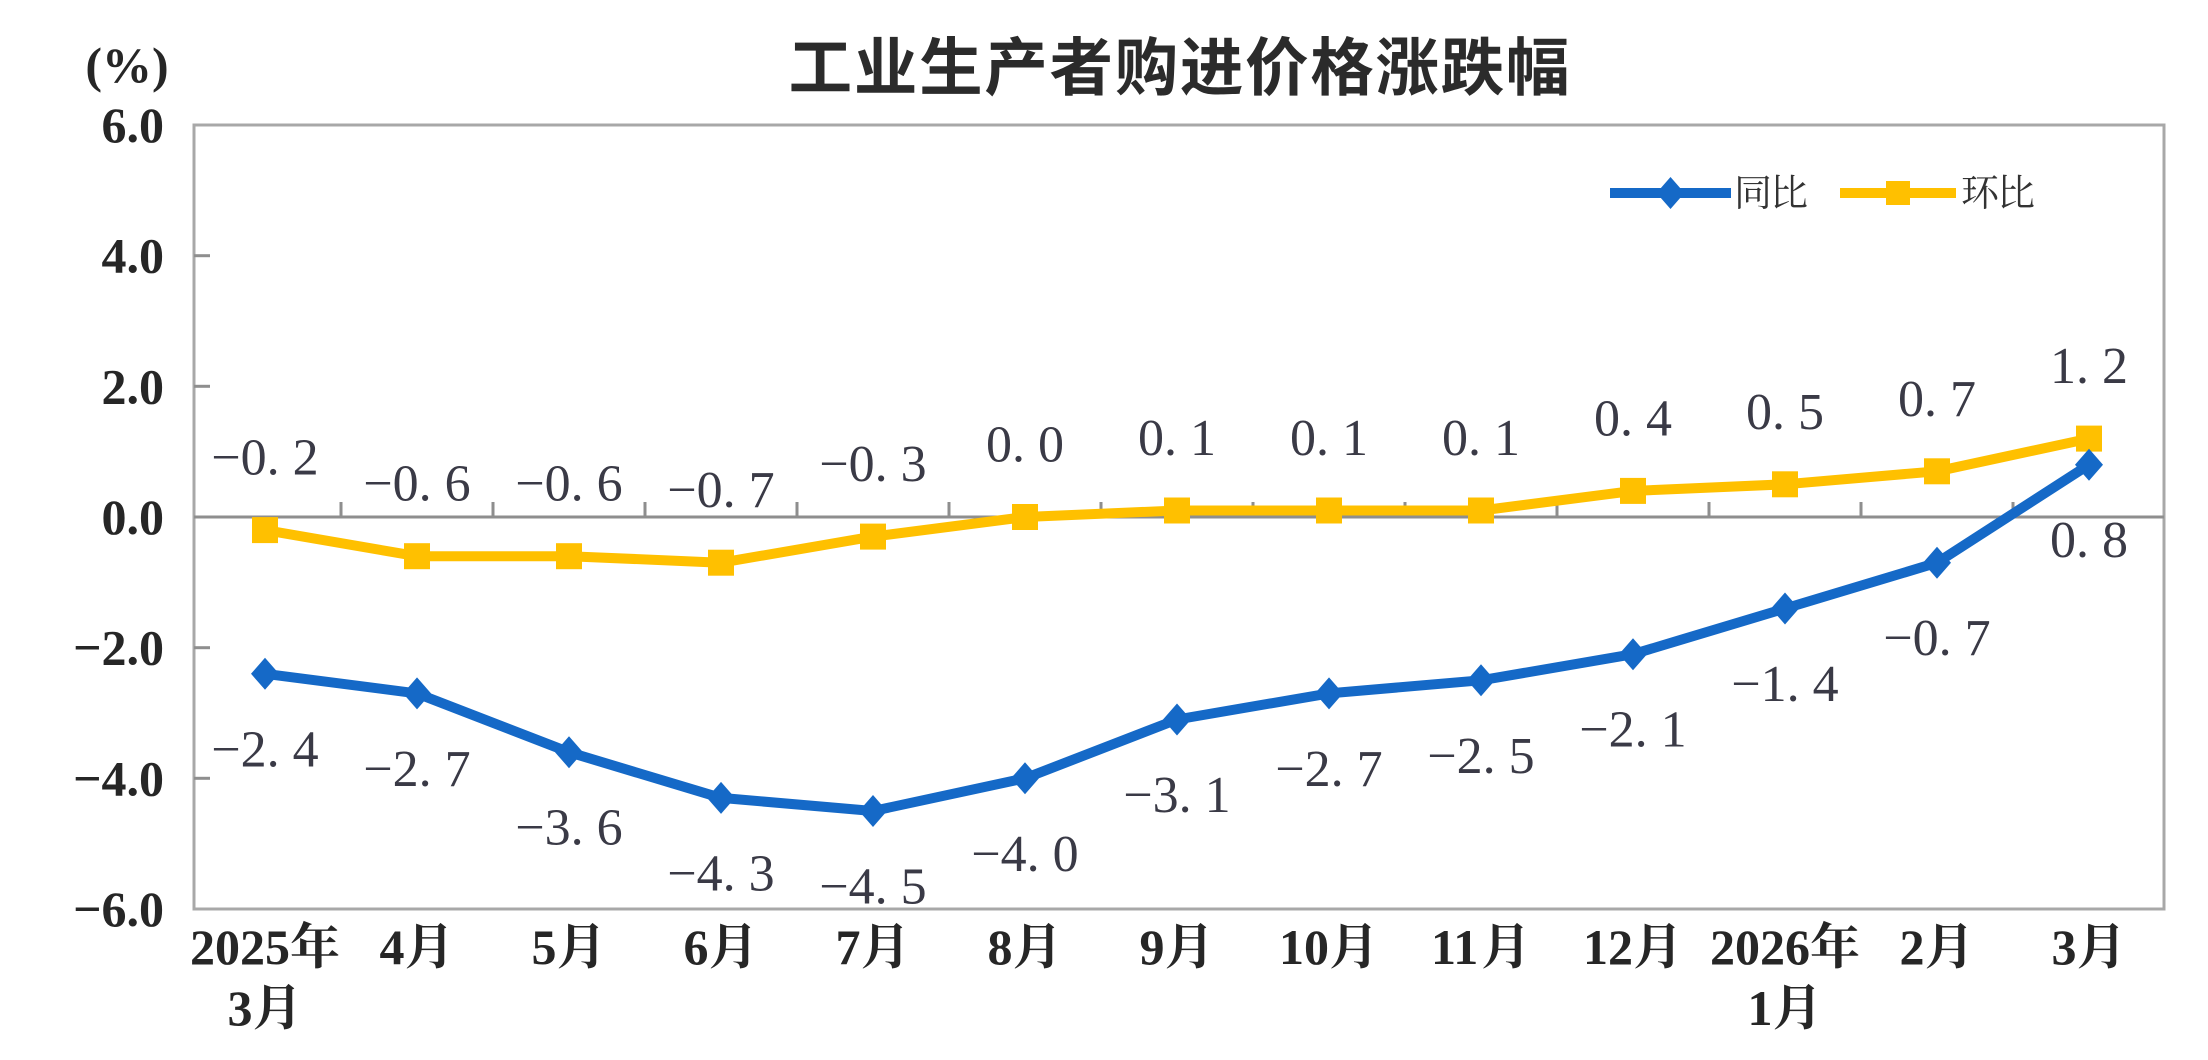  I want to click on svg-text: −4. 0, so click(1024, 854).